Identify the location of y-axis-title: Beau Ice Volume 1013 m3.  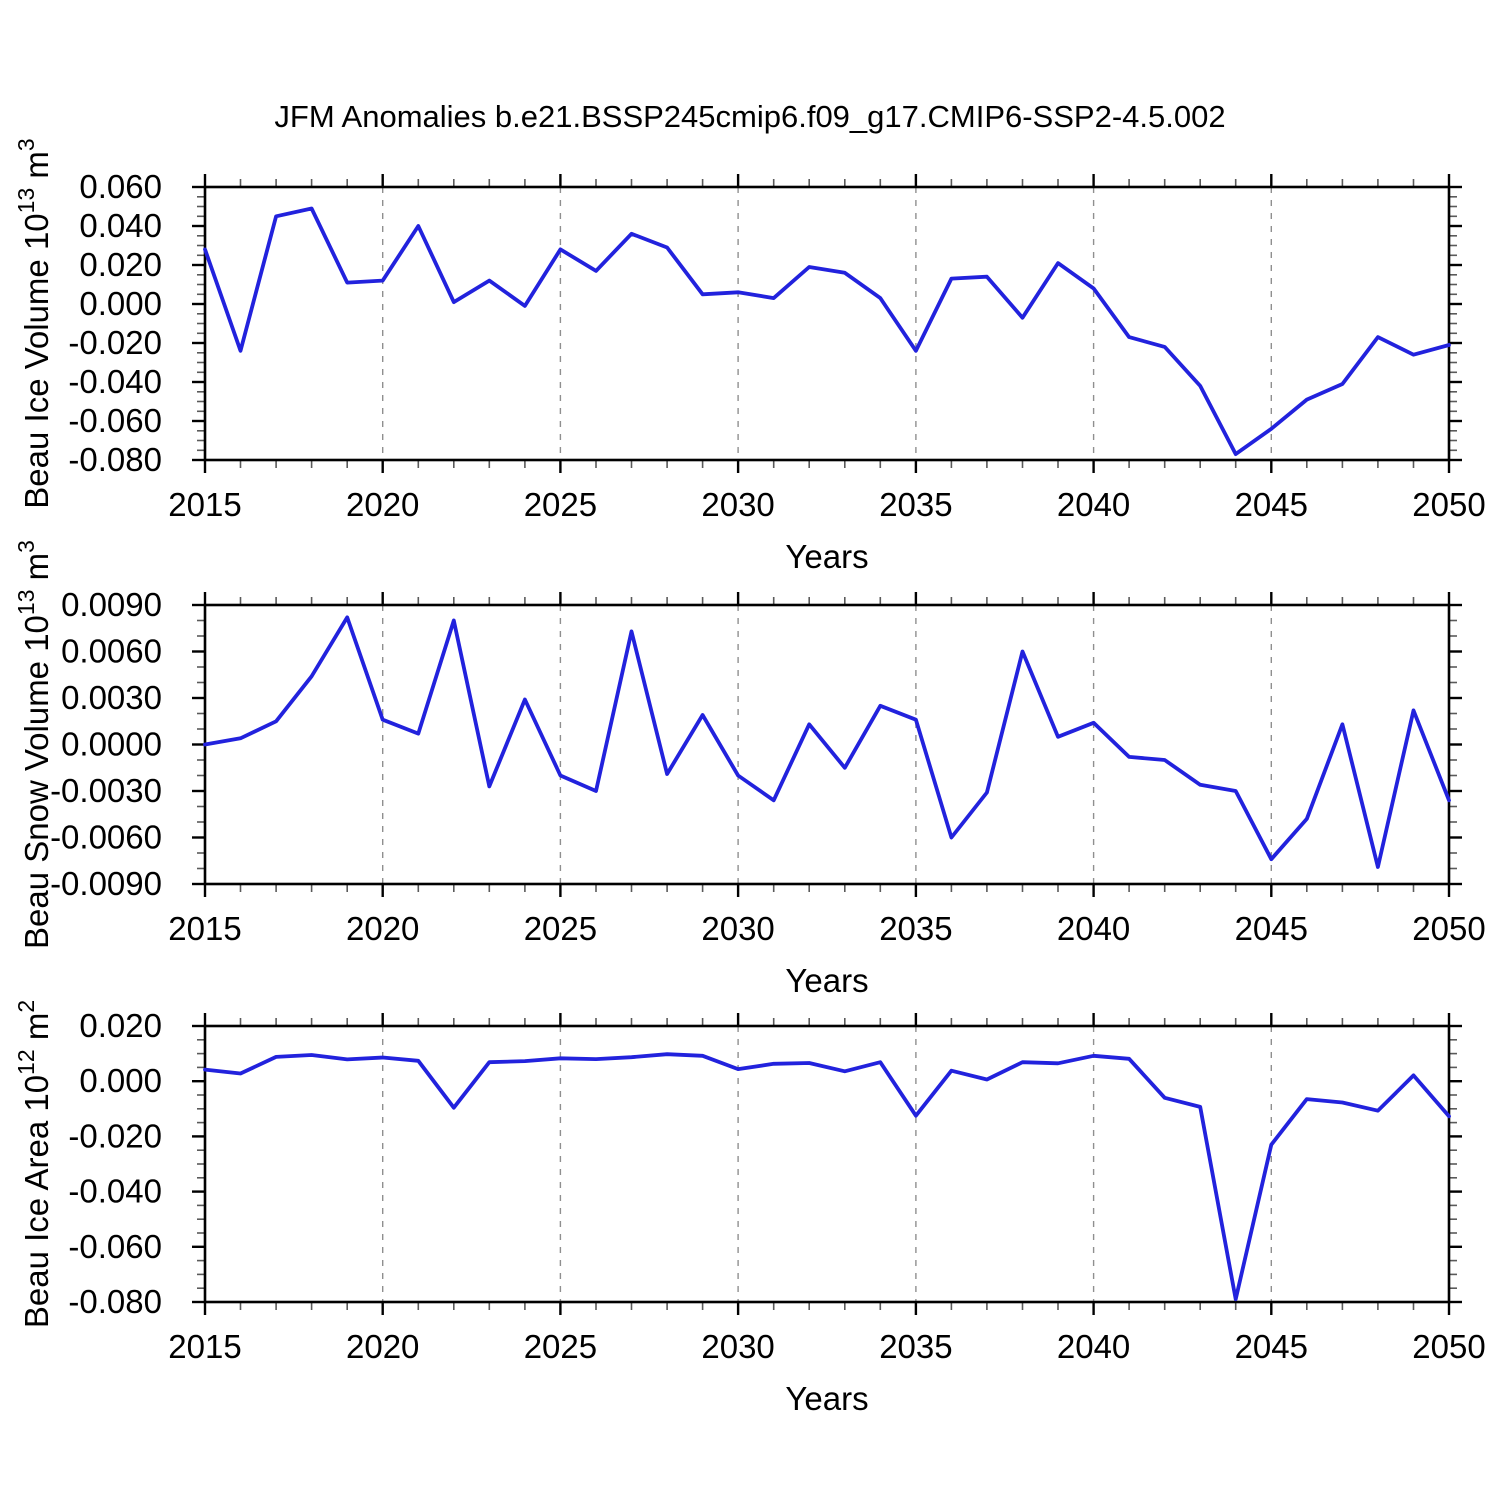
(34, 323).